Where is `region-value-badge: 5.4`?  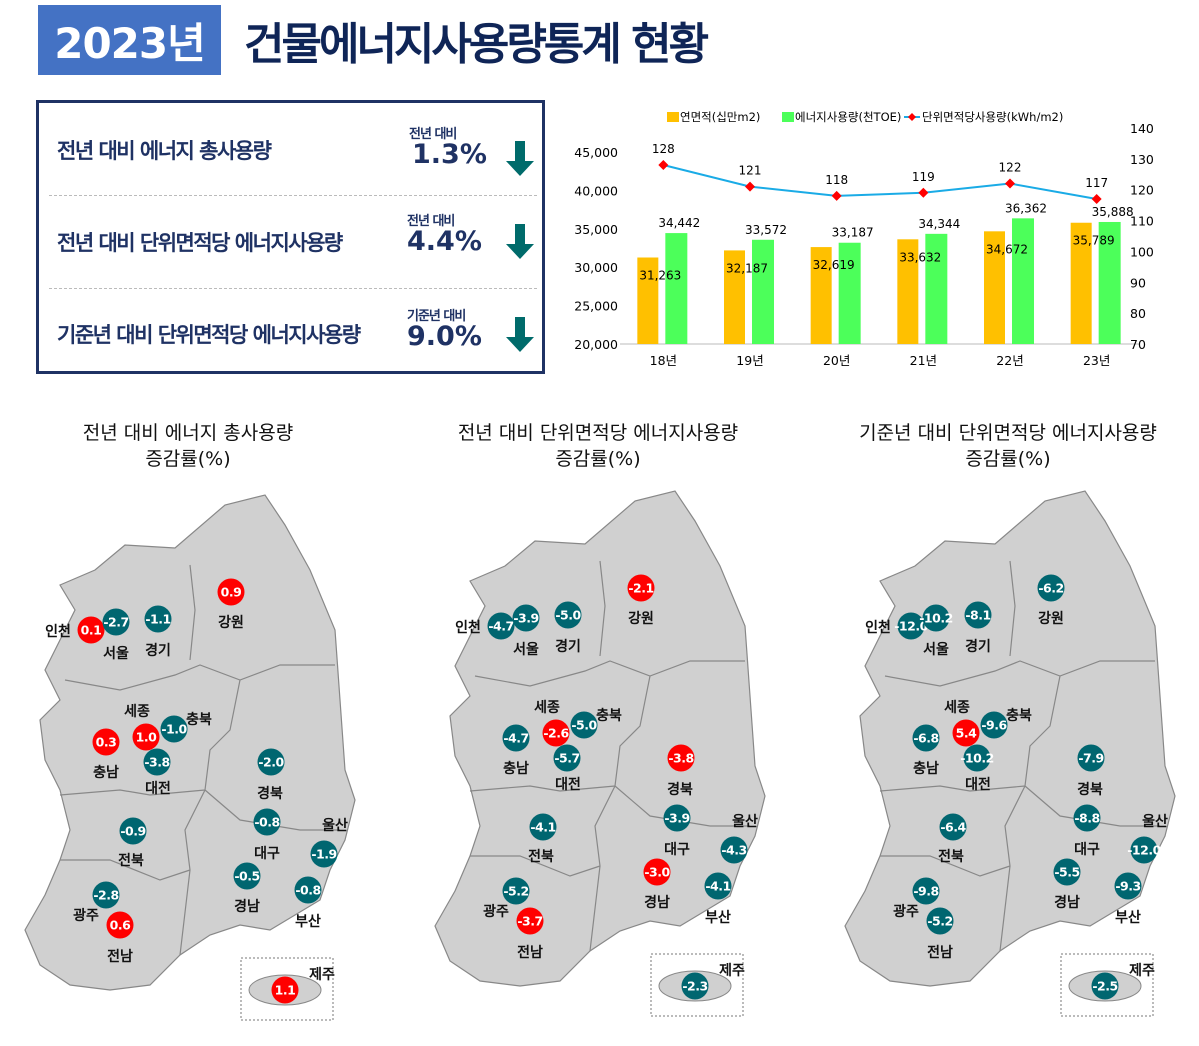 region-value-badge: 5.4 is located at coordinates (966, 733).